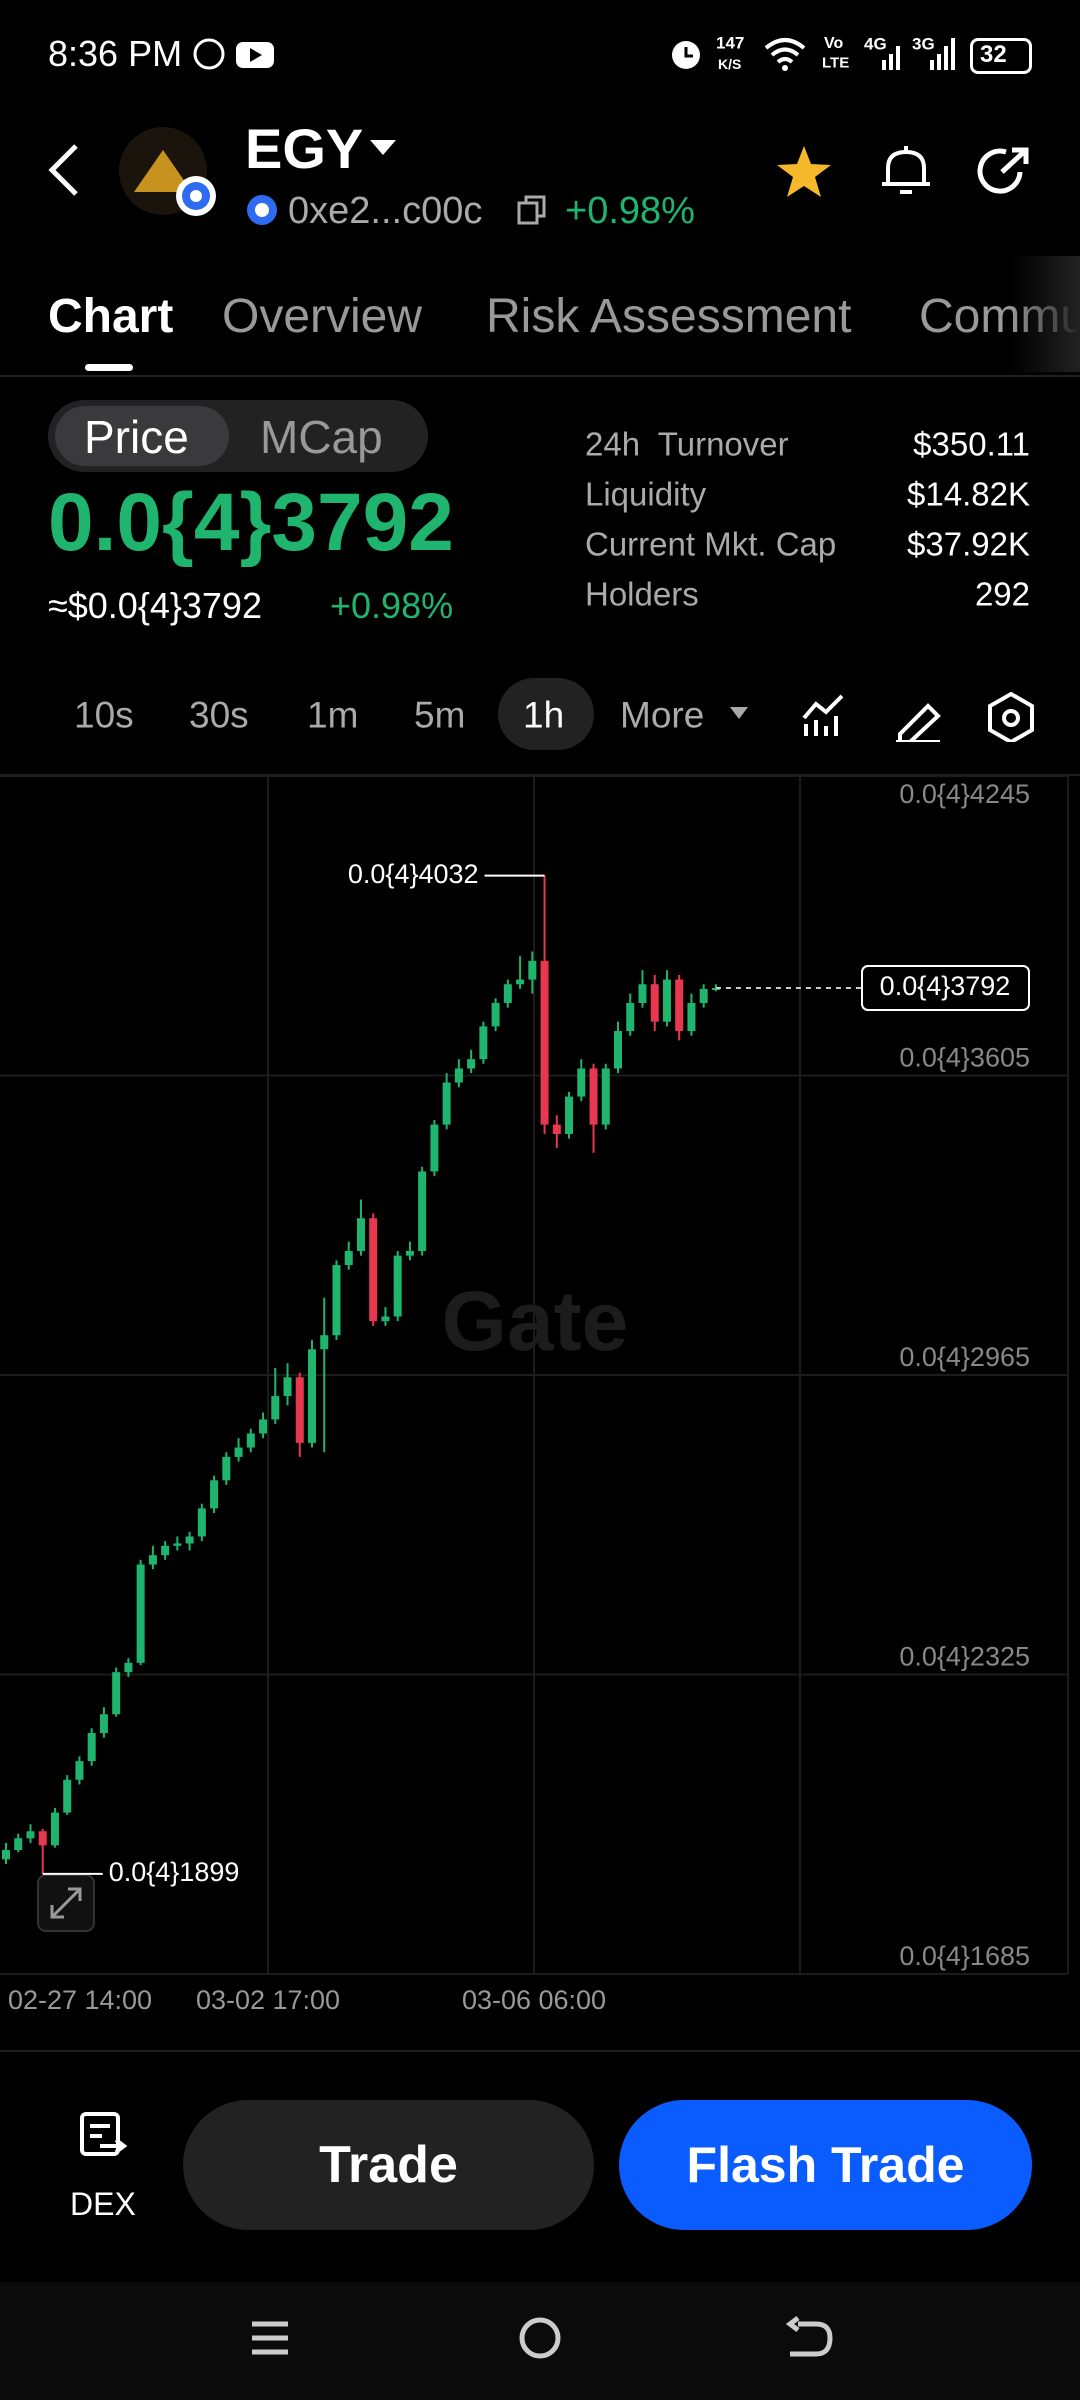 The height and width of the screenshot is (2400, 1080). Describe the element at coordinates (109, 367) in the screenshot. I see `tab-indicator` at that location.